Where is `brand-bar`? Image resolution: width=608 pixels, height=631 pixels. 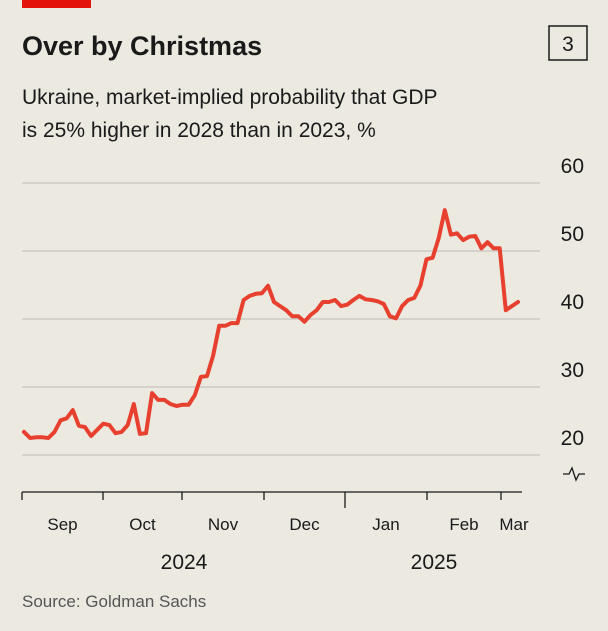
brand-bar is located at coordinates (56, 4).